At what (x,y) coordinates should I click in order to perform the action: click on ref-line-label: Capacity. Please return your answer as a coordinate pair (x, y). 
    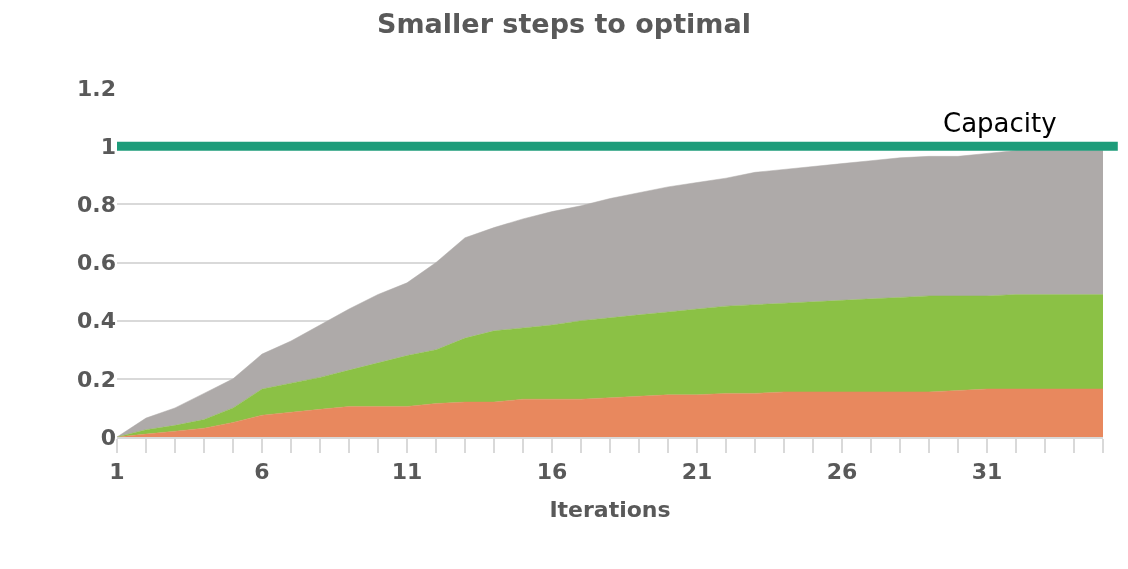
    Looking at the image, I should click on (1000, 123).